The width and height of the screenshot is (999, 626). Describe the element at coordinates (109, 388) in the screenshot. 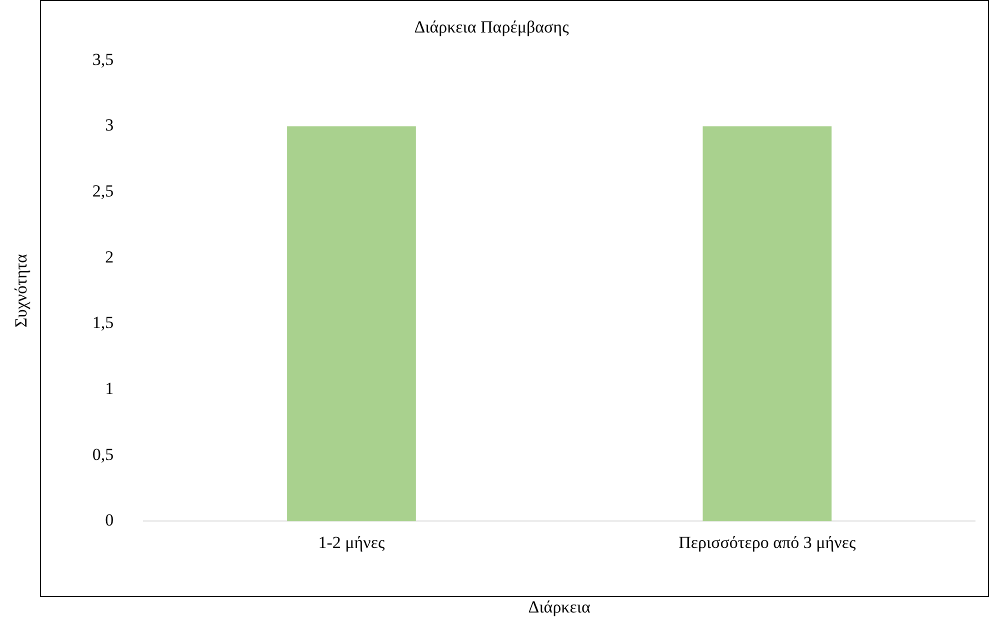

I see `y-tick-label: 1` at that location.